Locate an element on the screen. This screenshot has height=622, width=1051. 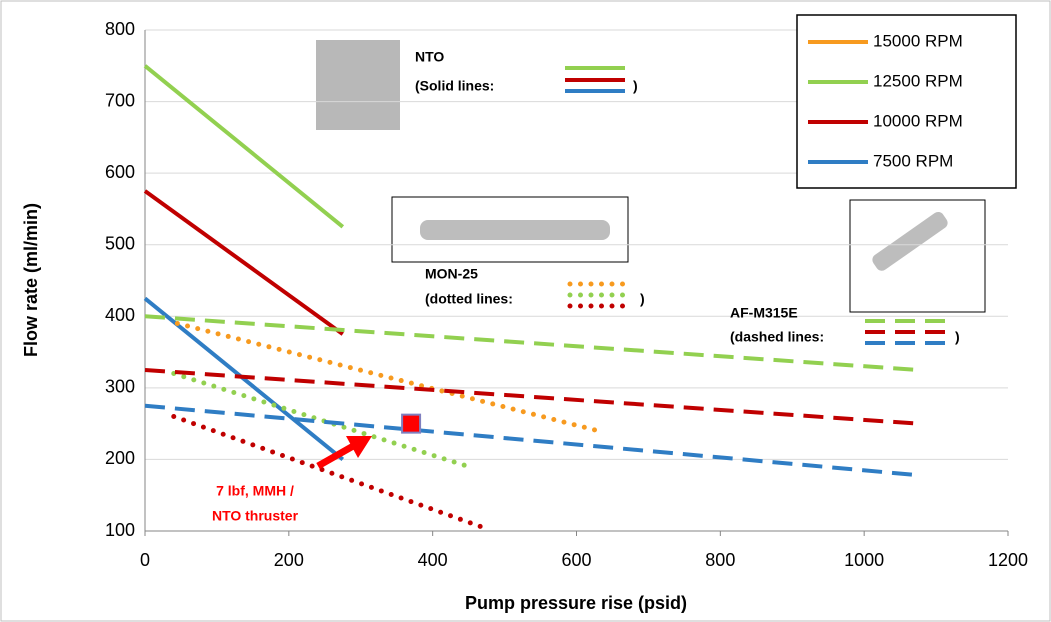
y-tick-label: 400 is located at coordinates (120, 315).